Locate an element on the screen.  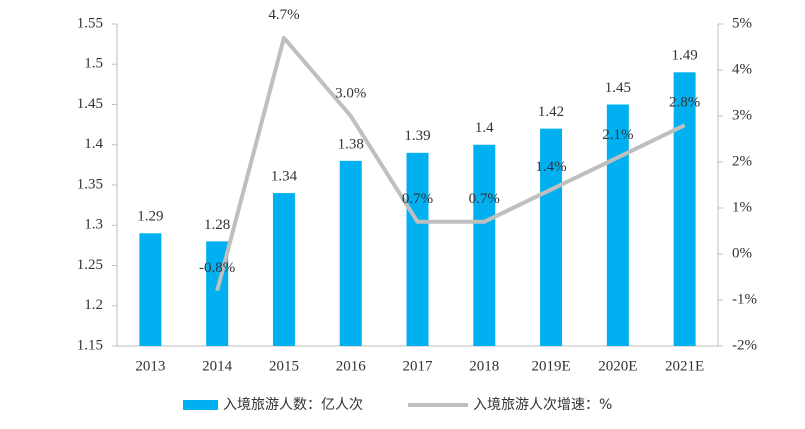
y-tick-label: 1.35 is located at coordinates (90, 184).